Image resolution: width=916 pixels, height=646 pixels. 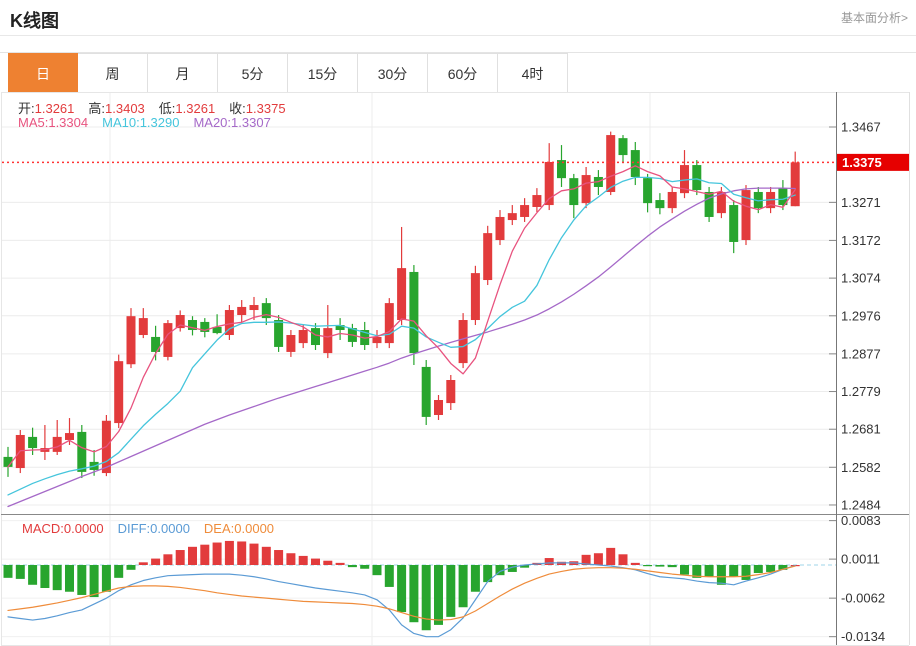 I want to click on tab-4时: 4时, so click(x=533, y=73).